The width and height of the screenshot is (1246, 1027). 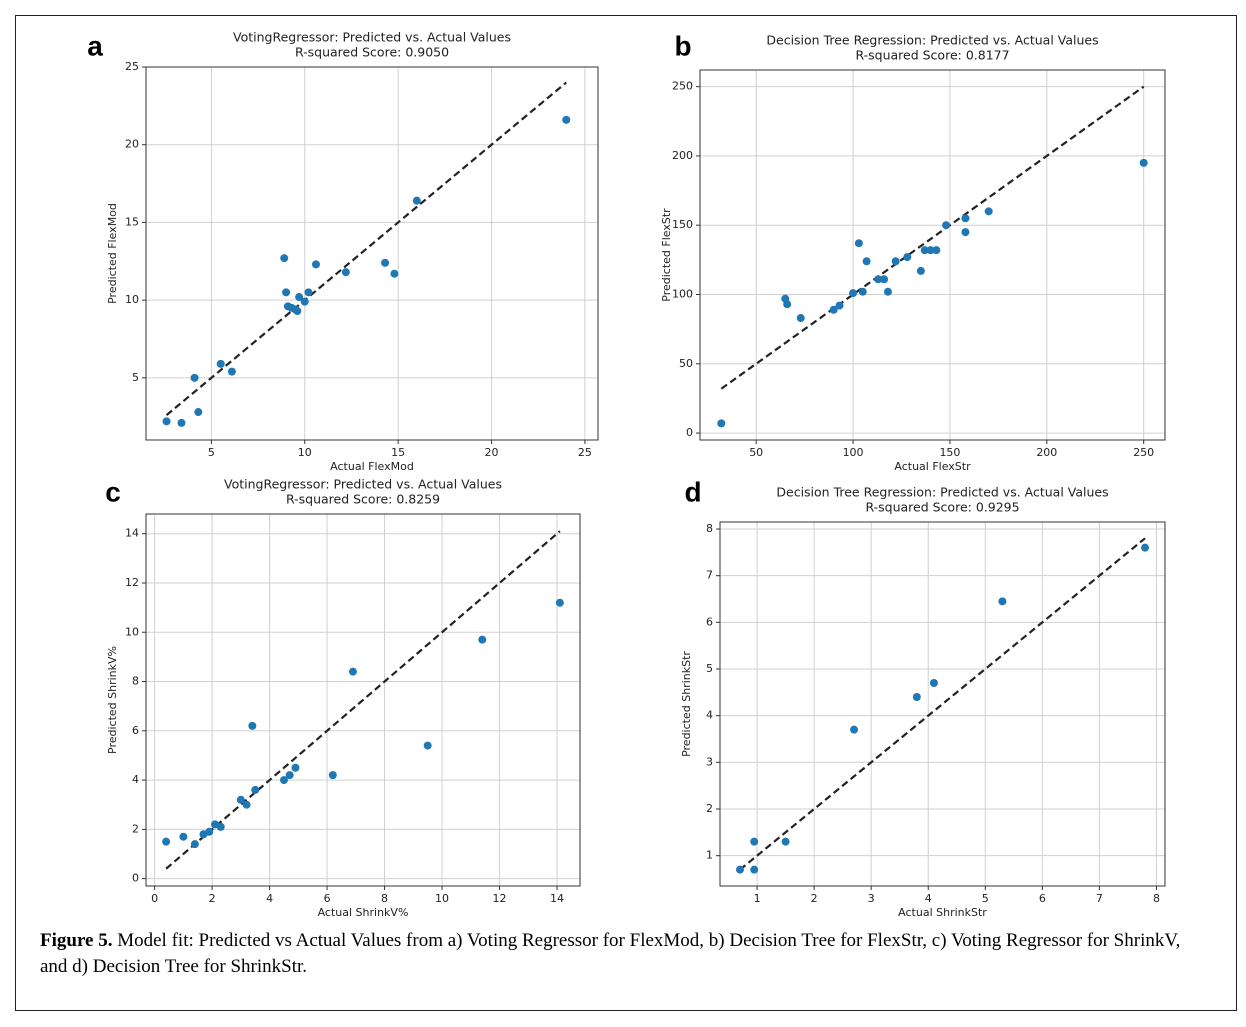 I want to click on y-tick-label: 3, so click(x=709, y=761).